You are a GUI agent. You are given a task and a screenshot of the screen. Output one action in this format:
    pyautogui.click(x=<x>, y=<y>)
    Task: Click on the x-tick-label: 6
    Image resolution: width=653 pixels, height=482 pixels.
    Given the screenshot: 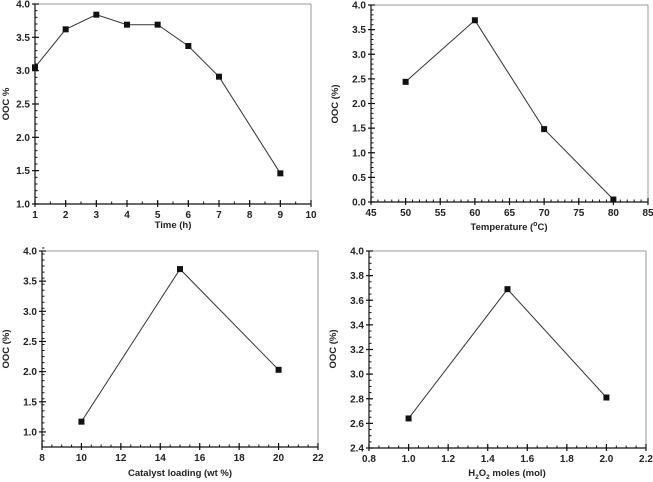 What is the action you would take?
    pyautogui.click(x=189, y=215)
    